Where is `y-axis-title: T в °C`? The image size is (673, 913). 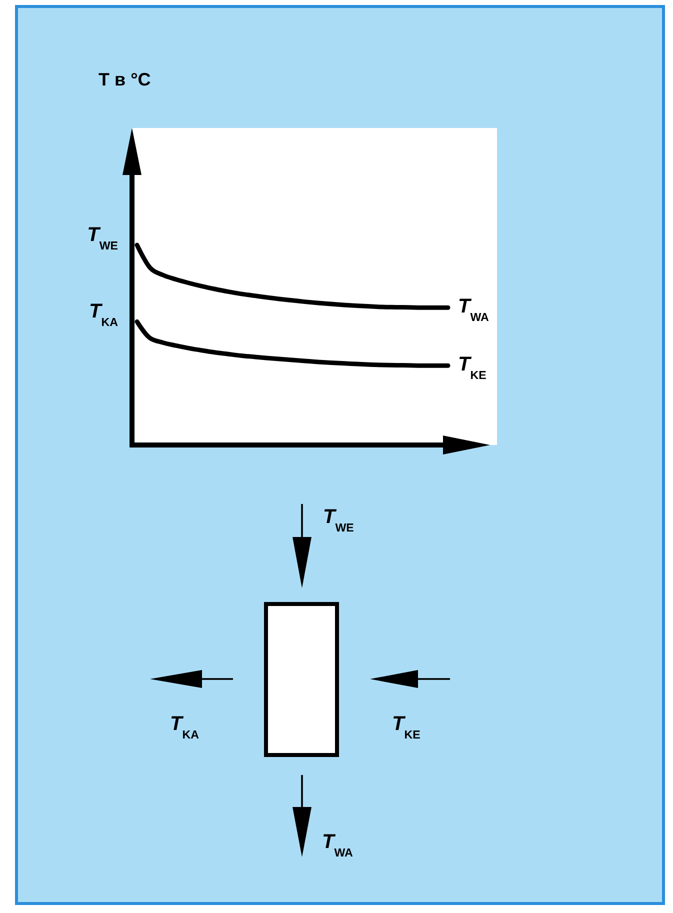
y-axis-title: T в °C is located at coordinates (124, 80).